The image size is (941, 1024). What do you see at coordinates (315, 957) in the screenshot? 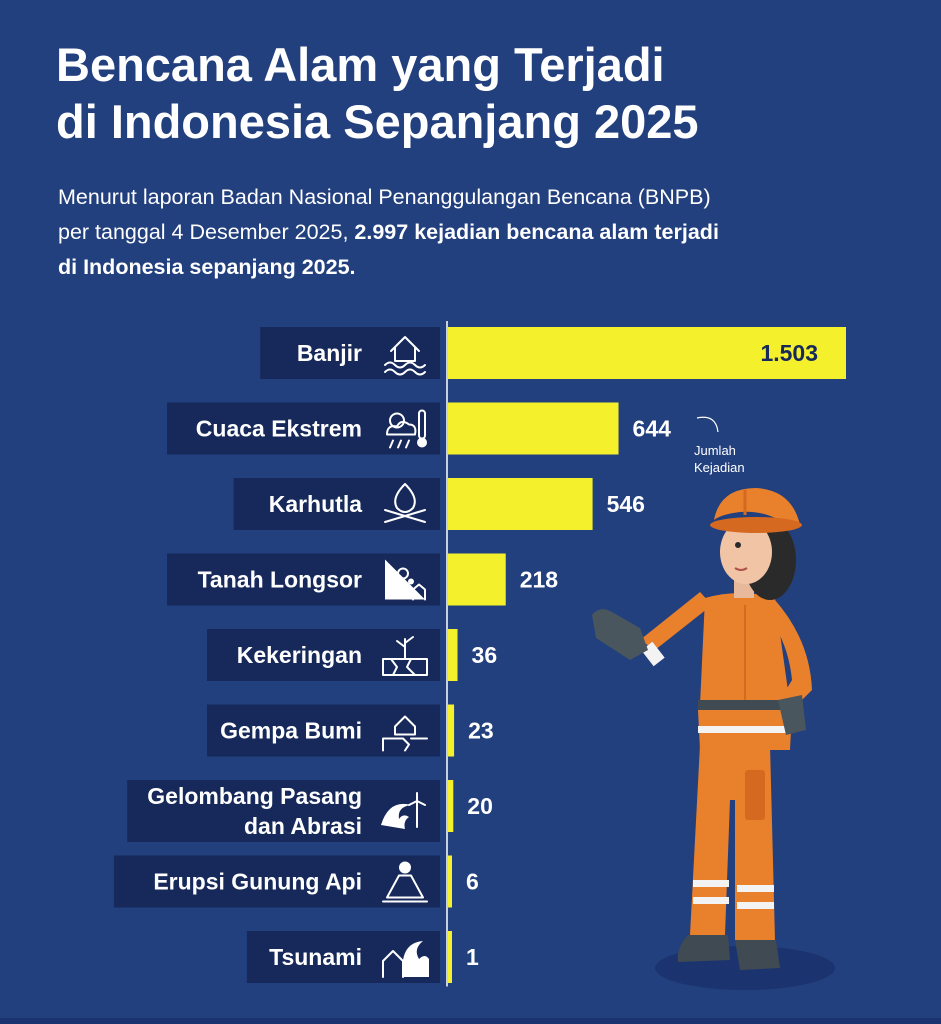
I see `category-label: Tsunami` at bounding box center [315, 957].